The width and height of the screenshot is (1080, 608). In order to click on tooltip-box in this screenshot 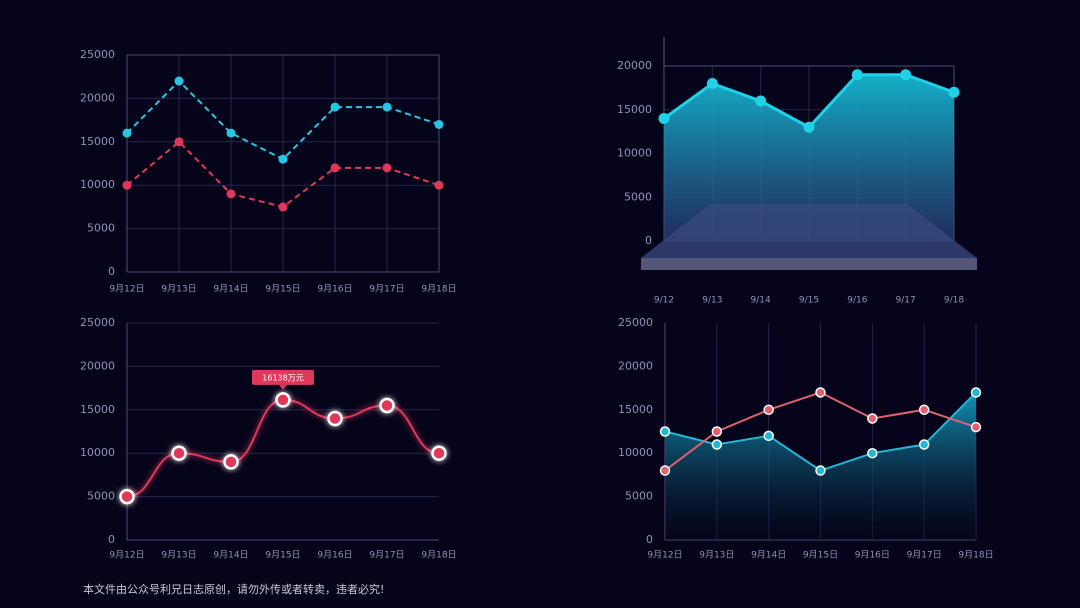, I will do `click(283, 377)`.